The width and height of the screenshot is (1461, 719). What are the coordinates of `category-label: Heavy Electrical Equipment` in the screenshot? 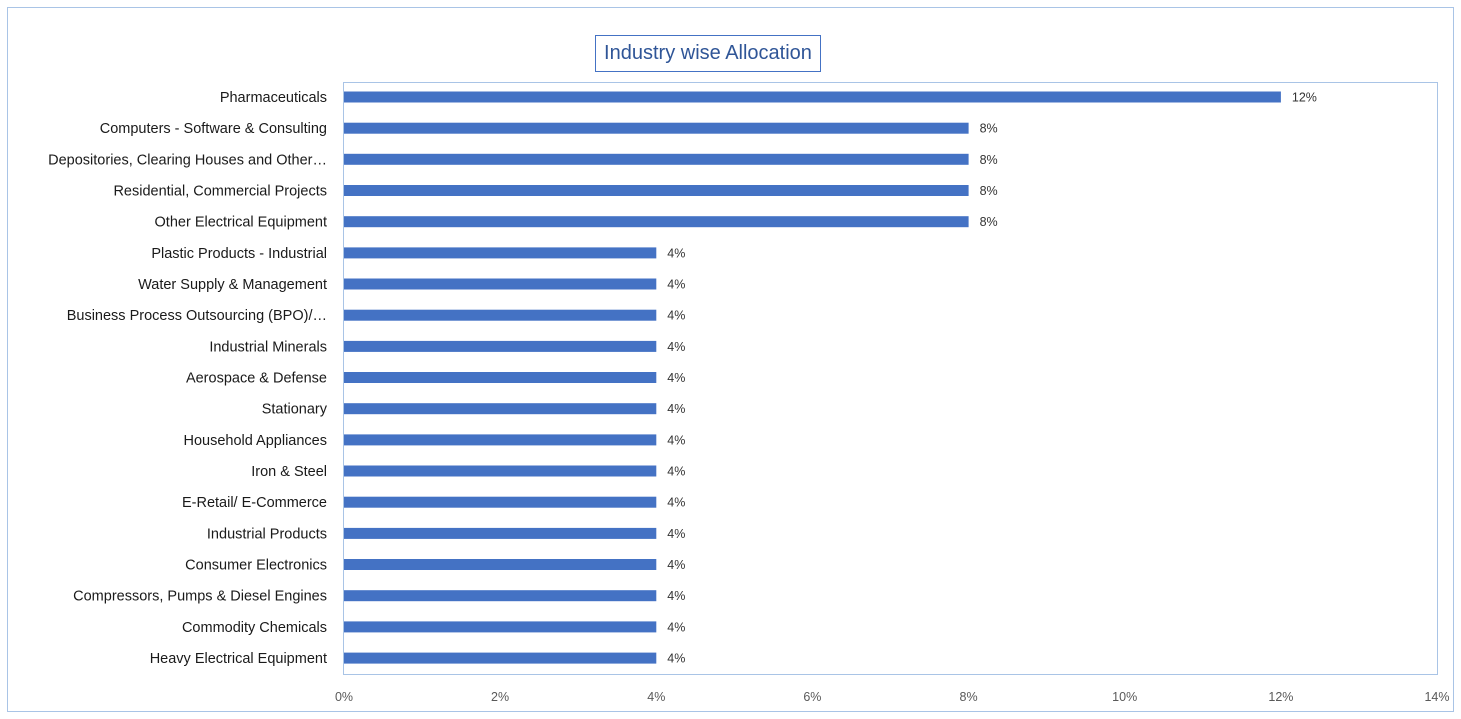 It's located at (238, 659).